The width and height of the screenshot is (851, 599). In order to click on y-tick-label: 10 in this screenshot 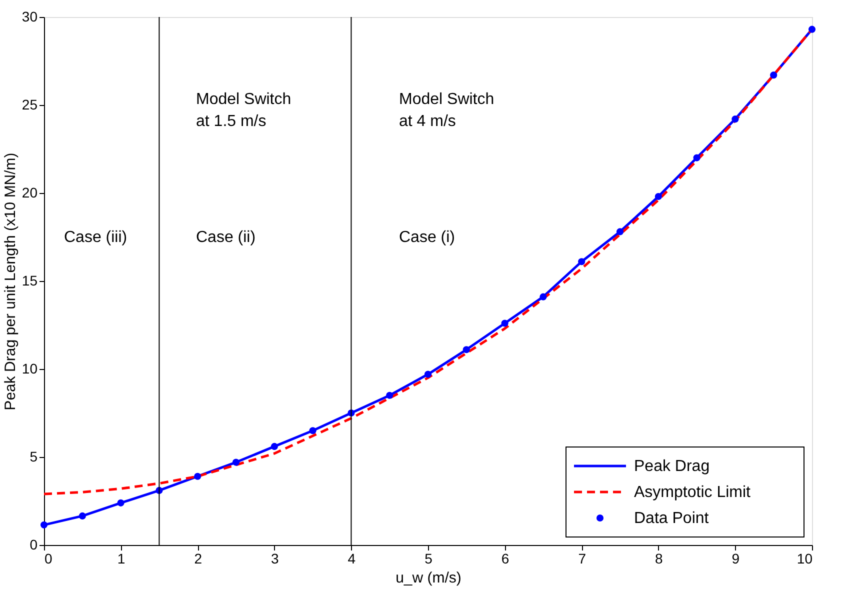, I will do `click(30, 368)`.